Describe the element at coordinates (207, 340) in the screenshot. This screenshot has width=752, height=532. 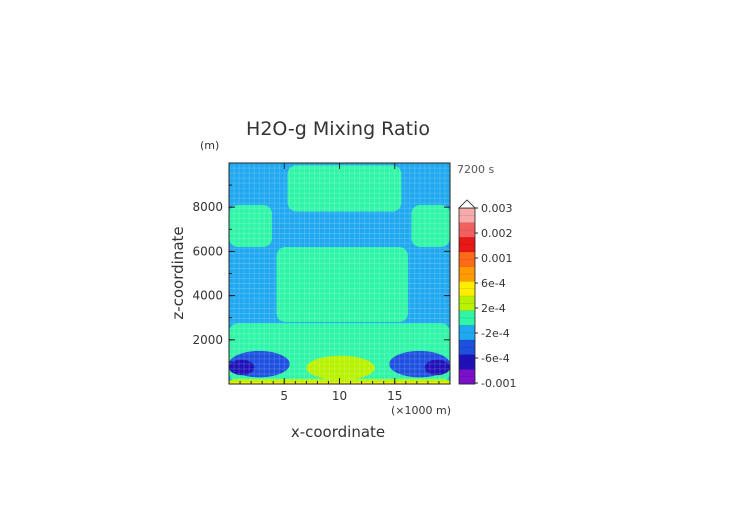
I see `y-tick-label: 2000` at that location.